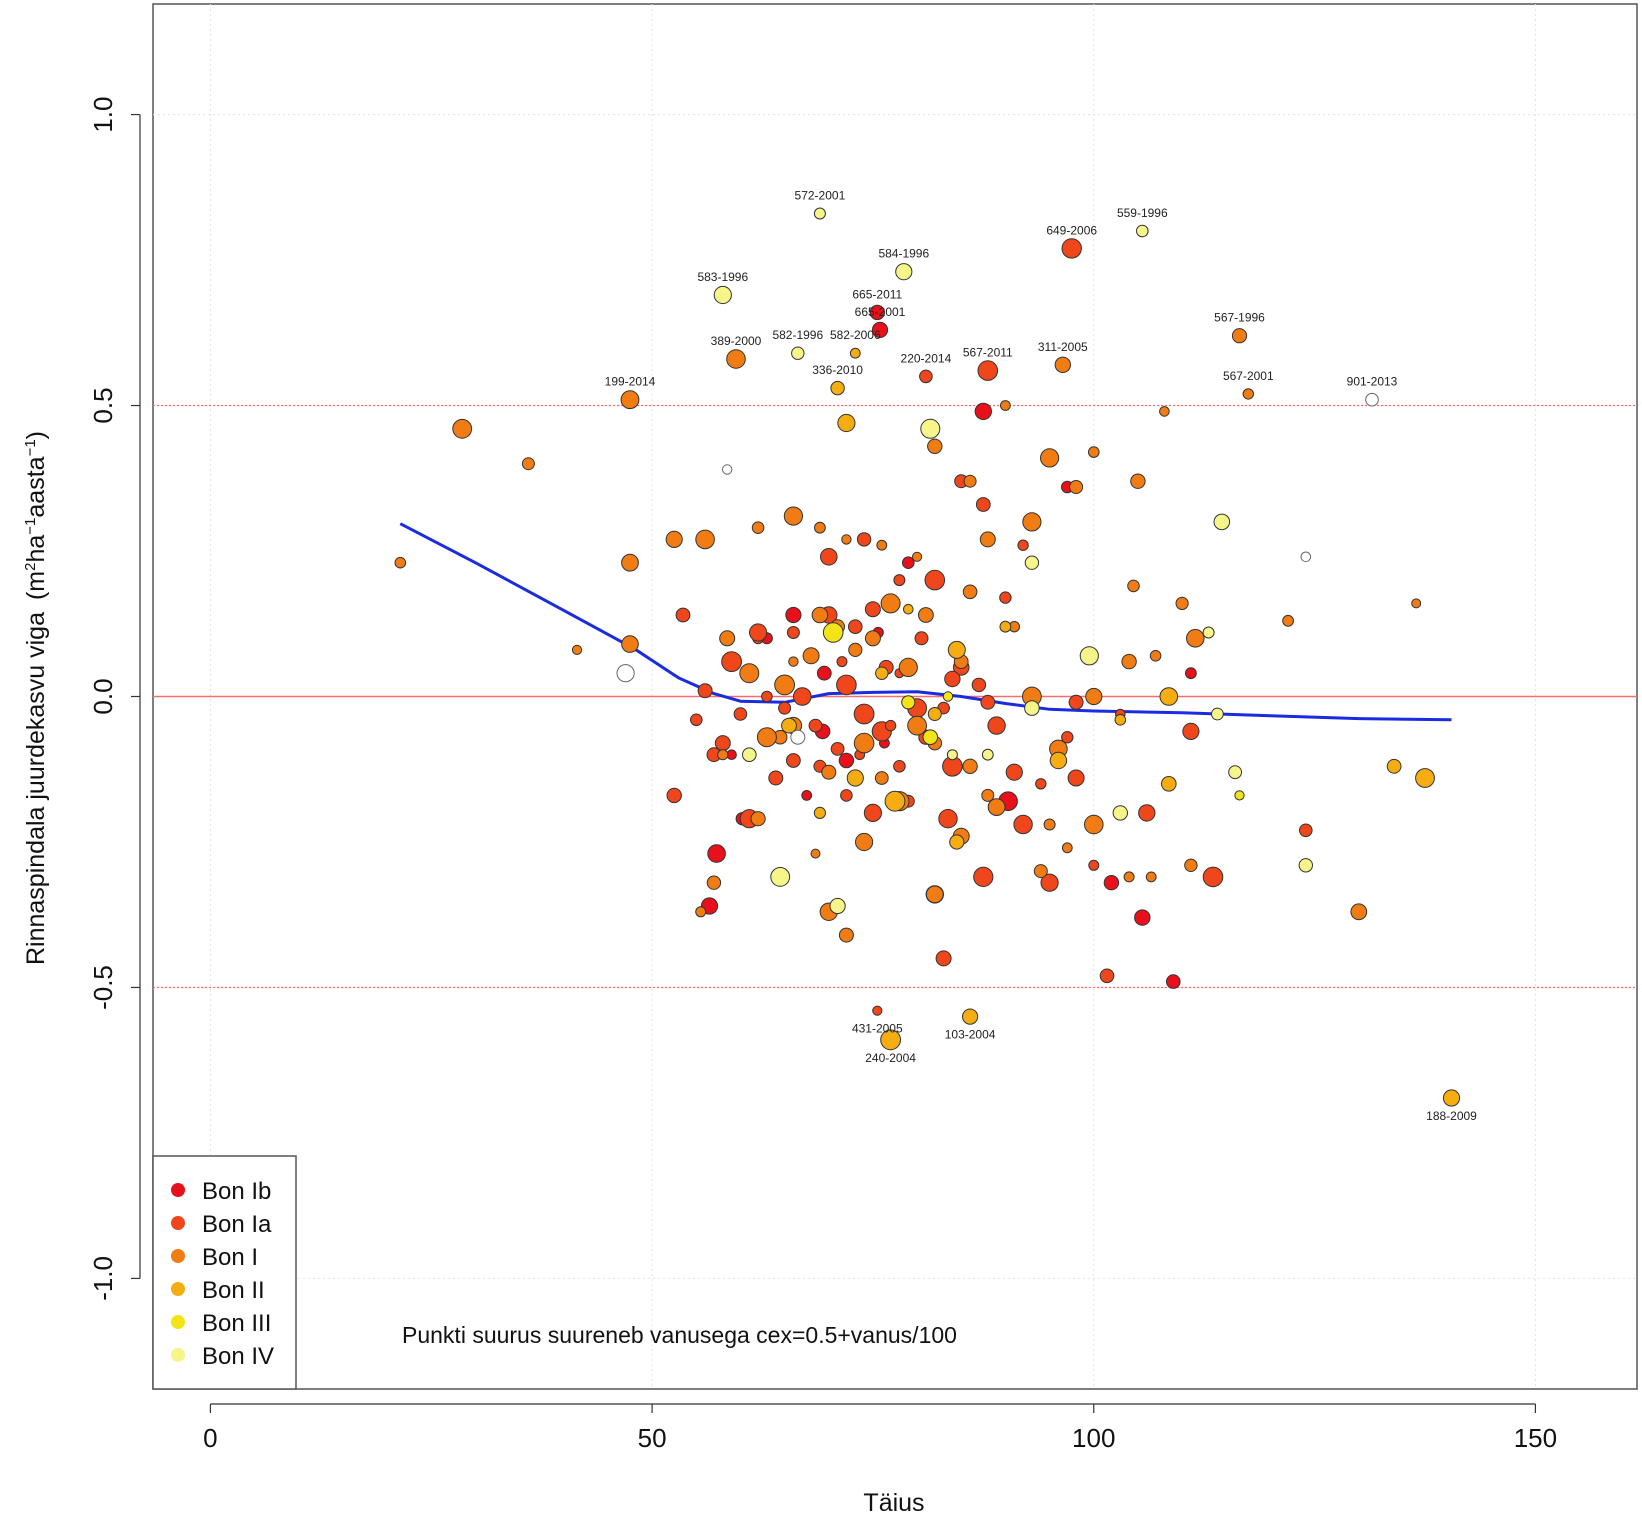  What do you see at coordinates (877, 294) in the screenshot?
I see `point-label: 665-2011` at bounding box center [877, 294].